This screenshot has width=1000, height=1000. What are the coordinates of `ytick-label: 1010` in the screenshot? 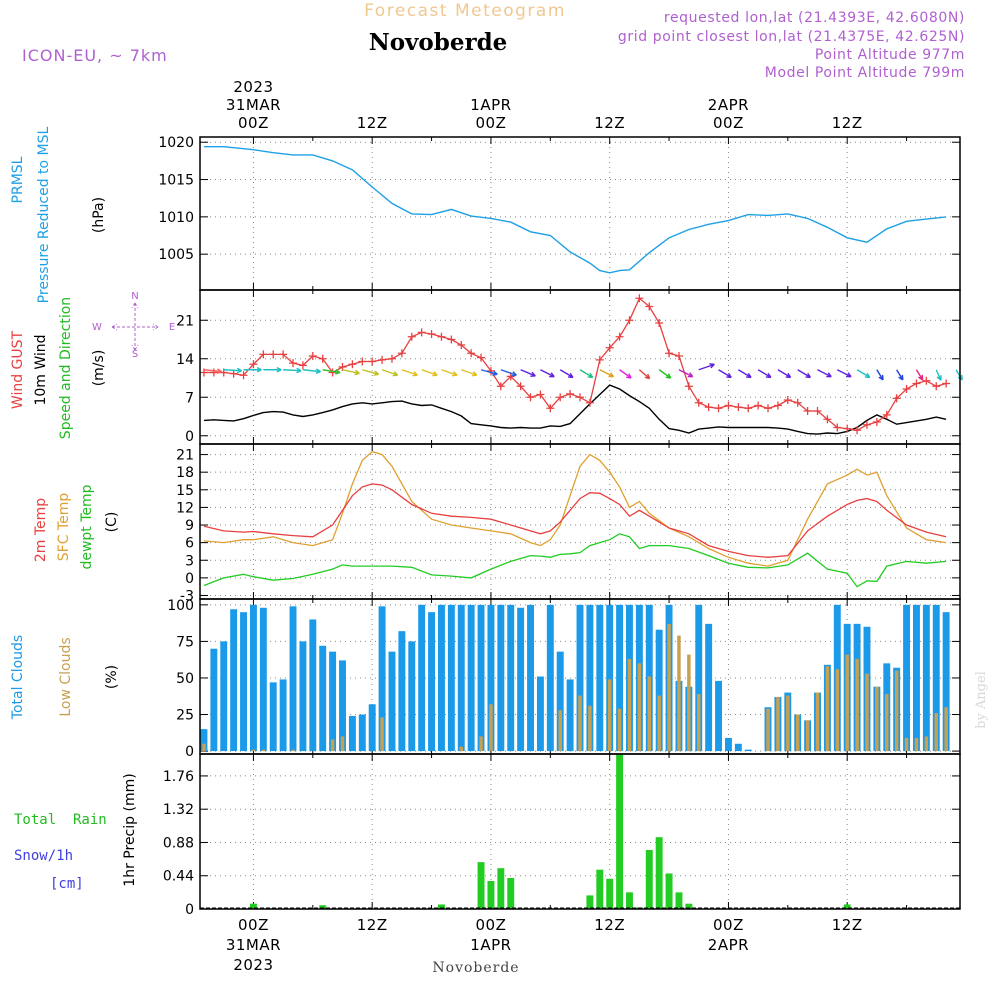 It's located at (176, 218).